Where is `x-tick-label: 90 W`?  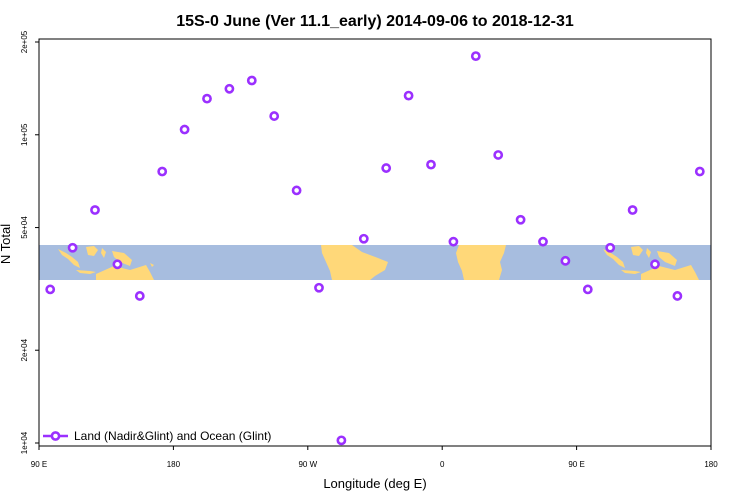 x-tick-label: 90 W is located at coordinates (307, 464).